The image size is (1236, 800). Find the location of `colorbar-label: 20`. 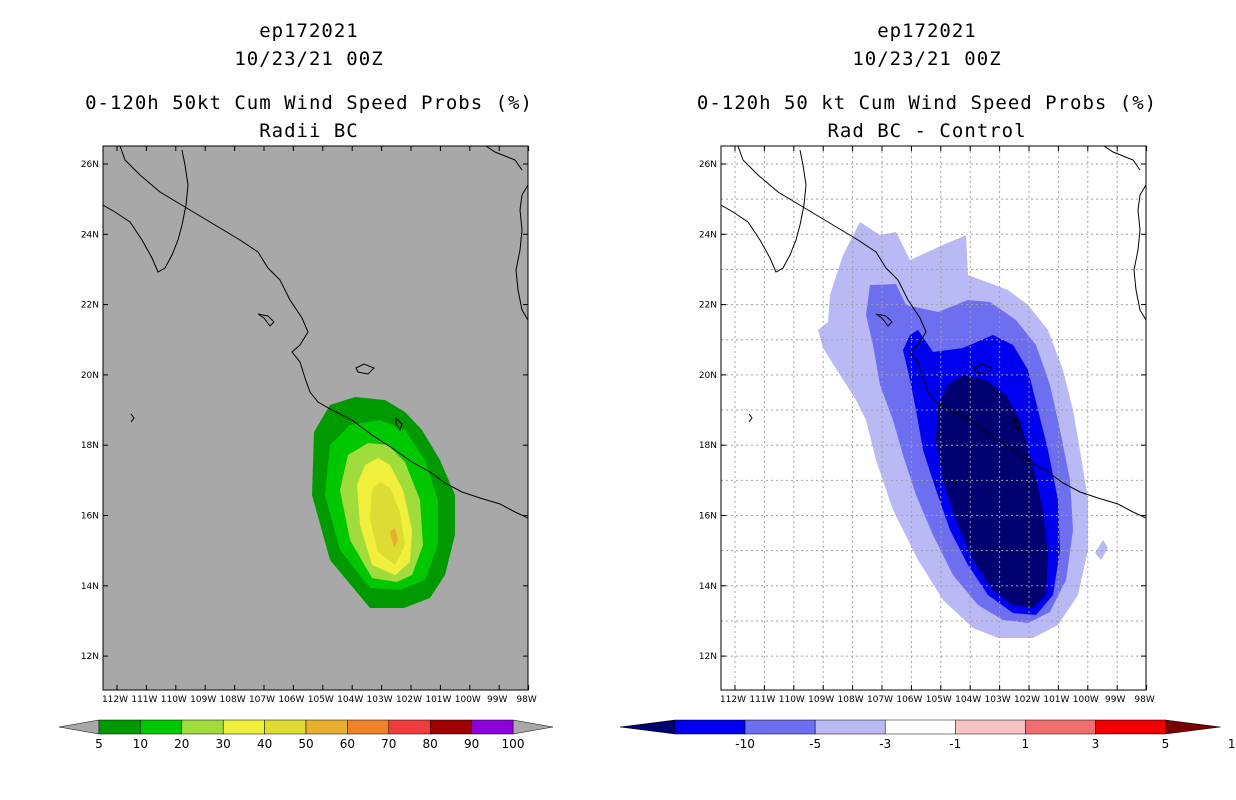

colorbar-label: 20 is located at coordinates (181, 744).